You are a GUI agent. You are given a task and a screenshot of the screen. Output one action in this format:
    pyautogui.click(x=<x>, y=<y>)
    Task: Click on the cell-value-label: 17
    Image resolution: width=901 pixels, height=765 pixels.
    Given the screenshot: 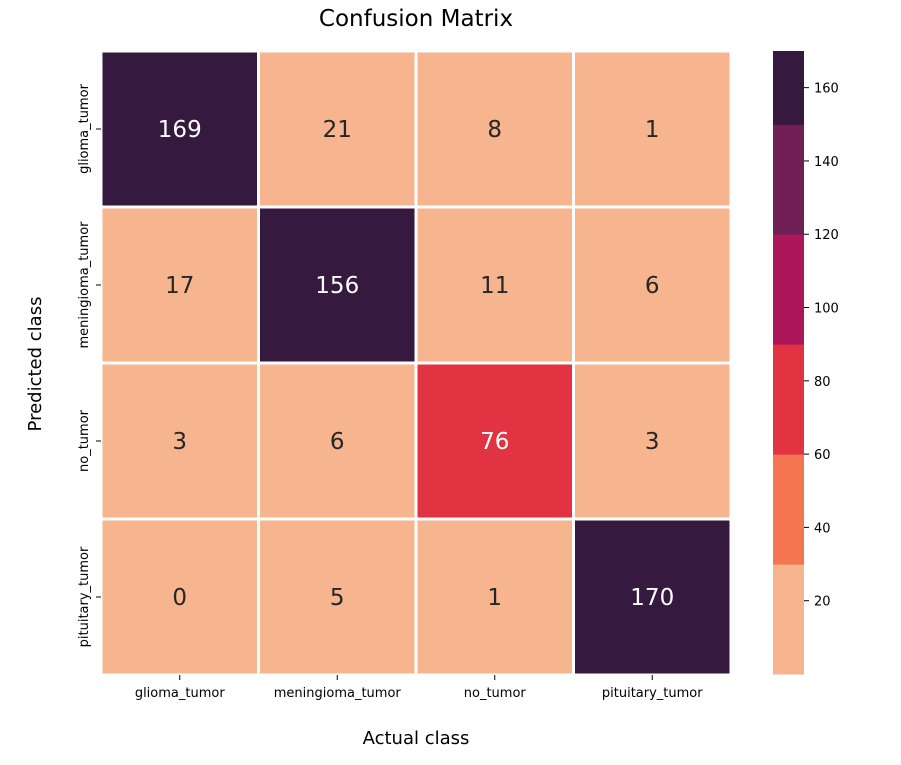 What is the action you would take?
    pyautogui.click(x=179, y=286)
    